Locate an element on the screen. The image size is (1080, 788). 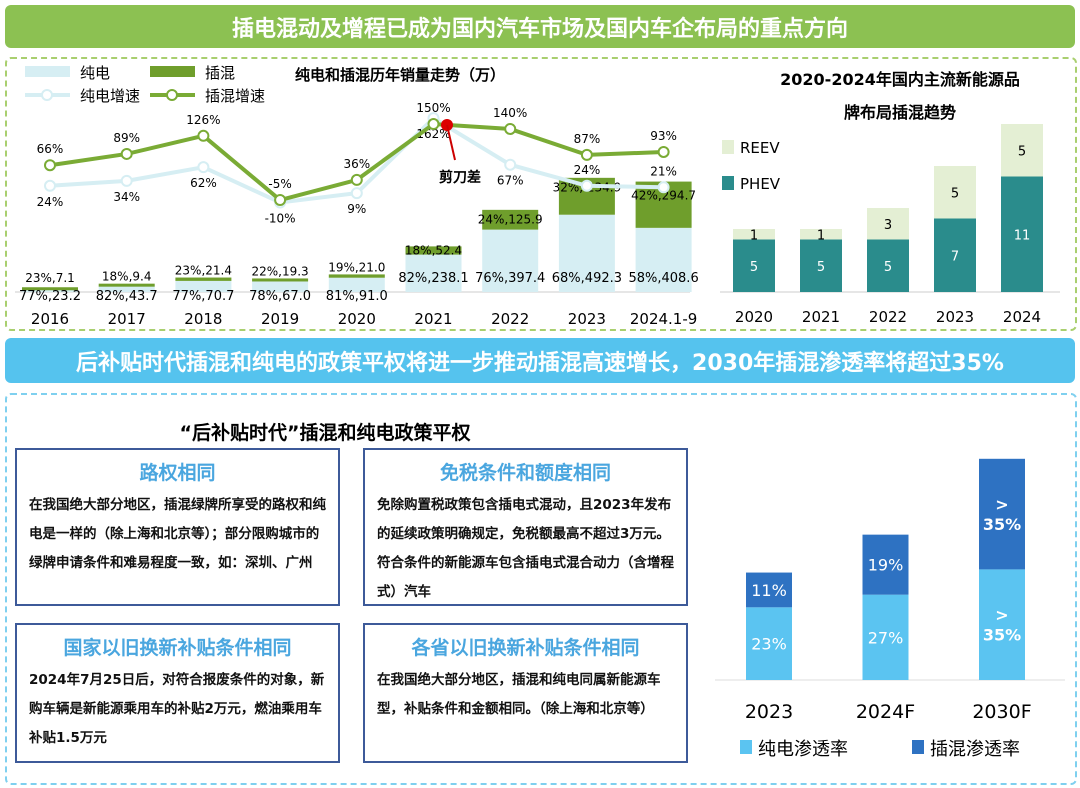
phev-growth-label: 93% is located at coordinates (663, 136).